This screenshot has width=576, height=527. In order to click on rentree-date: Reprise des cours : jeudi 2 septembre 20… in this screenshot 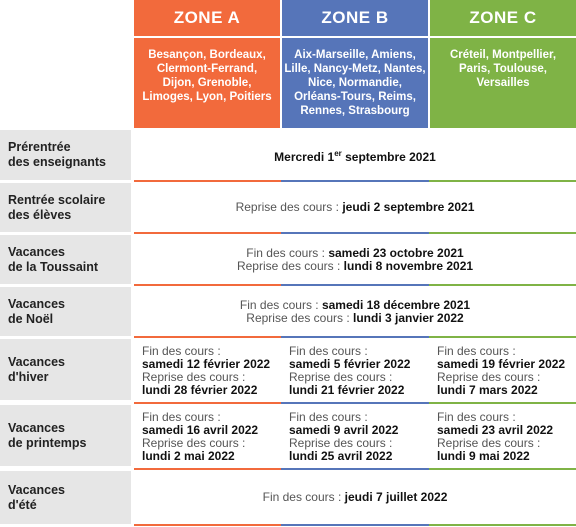, I will do `click(355, 207)`.